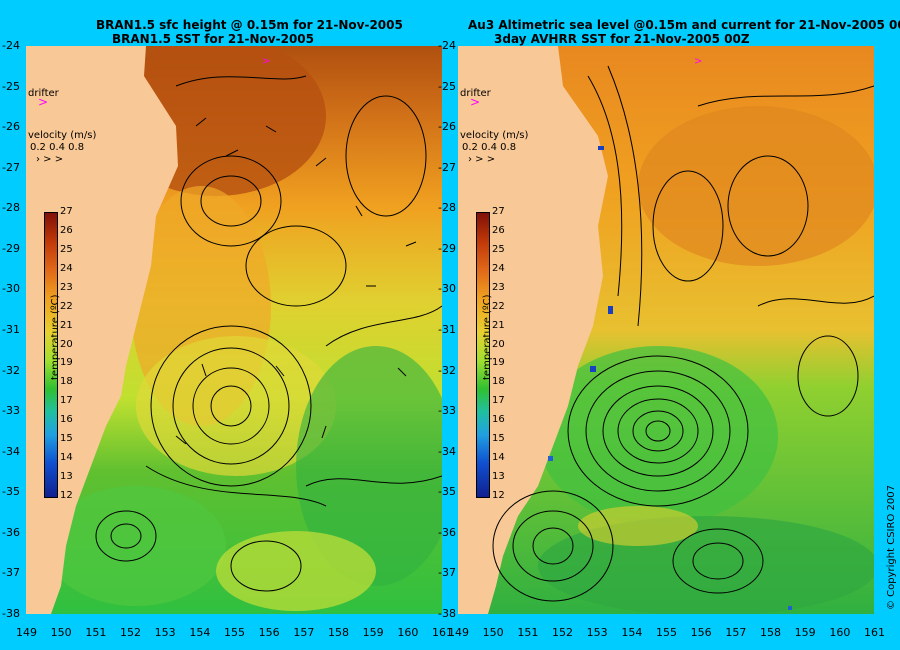 Image resolution: width=900 pixels, height=650 pixels. What do you see at coordinates (296, 571) in the screenshot?
I see `left-yellow-eddy-south` at bounding box center [296, 571].